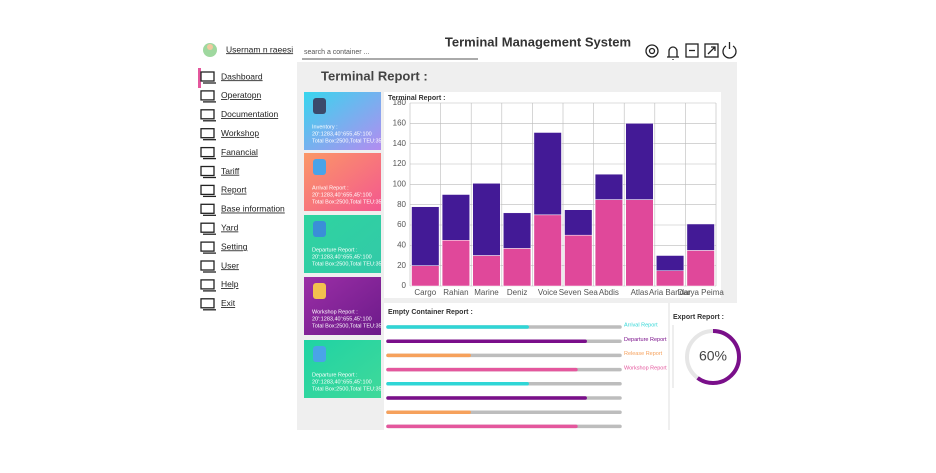  Describe the element at coordinates (400, 143) in the screenshot. I see `y-tick-label: 140` at that location.